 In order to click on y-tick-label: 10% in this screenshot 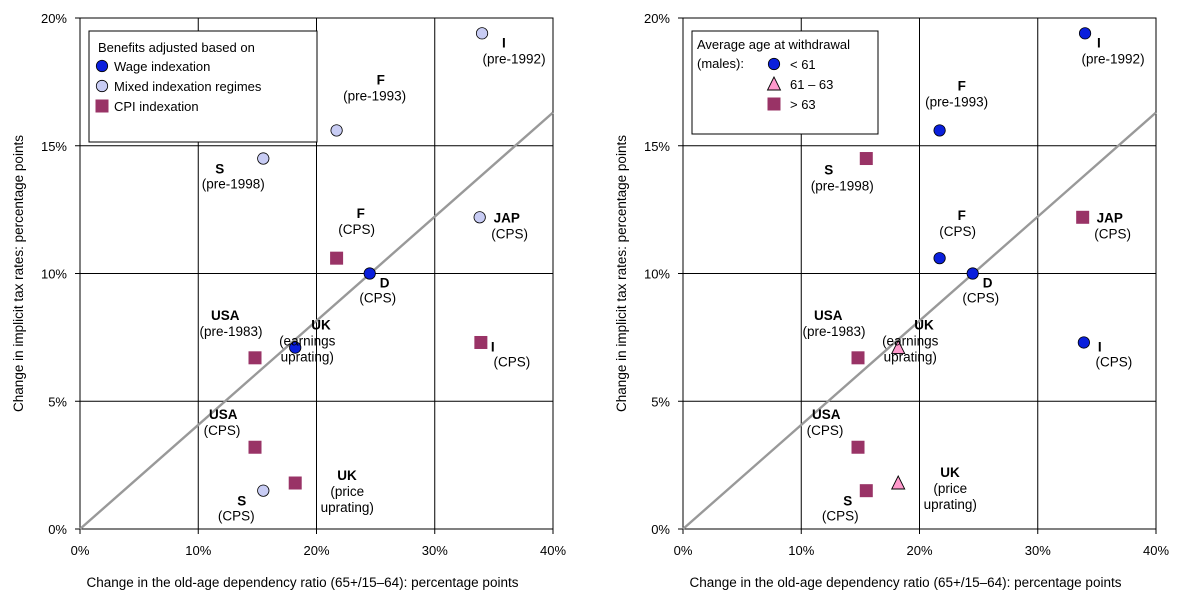, I will do `click(657, 274)`.